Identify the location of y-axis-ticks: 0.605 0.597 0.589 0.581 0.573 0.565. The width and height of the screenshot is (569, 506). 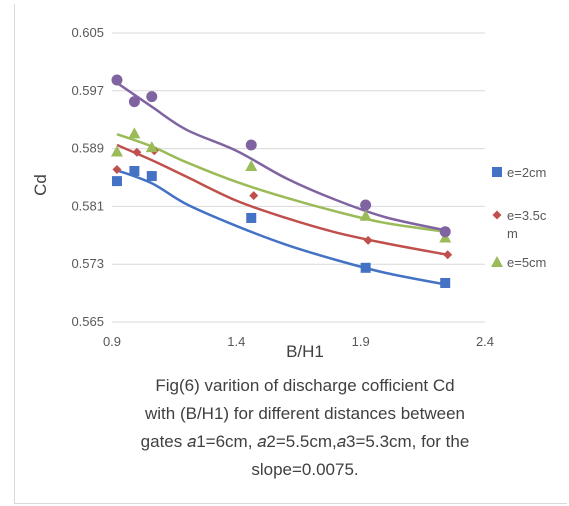
(87, 177).